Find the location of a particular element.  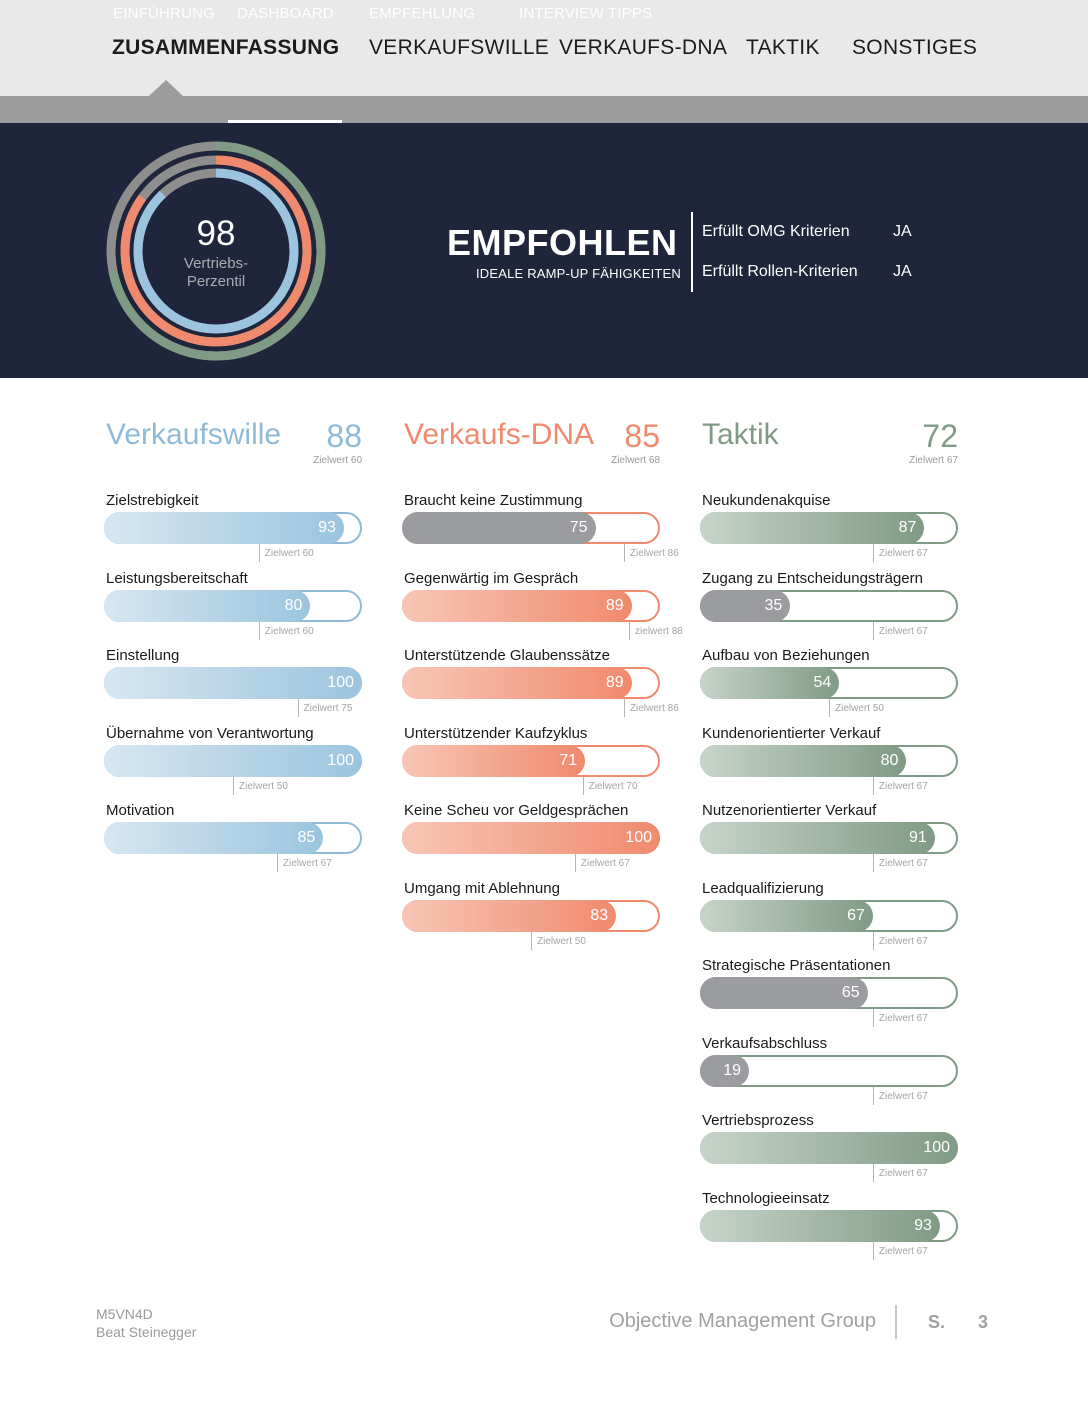

gauge-ring is located at coordinates (216, 251).